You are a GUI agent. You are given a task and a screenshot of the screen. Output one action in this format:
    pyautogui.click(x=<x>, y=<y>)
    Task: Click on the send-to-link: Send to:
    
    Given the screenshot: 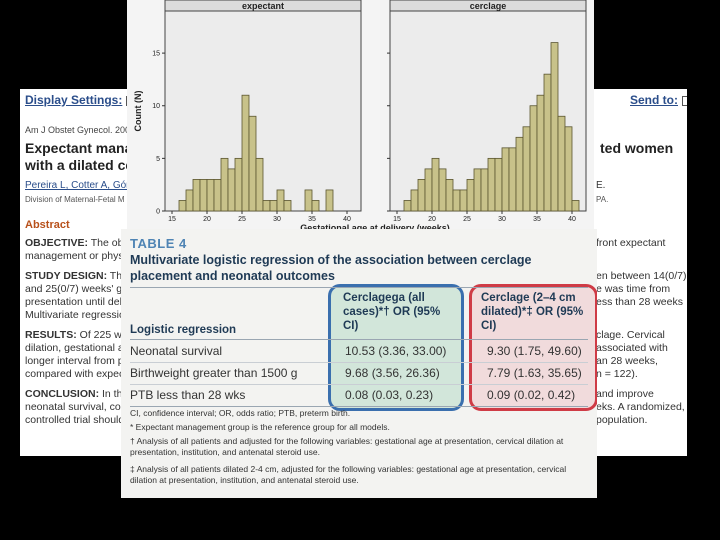 What is the action you would take?
    pyautogui.click(x=658, y=100)
    